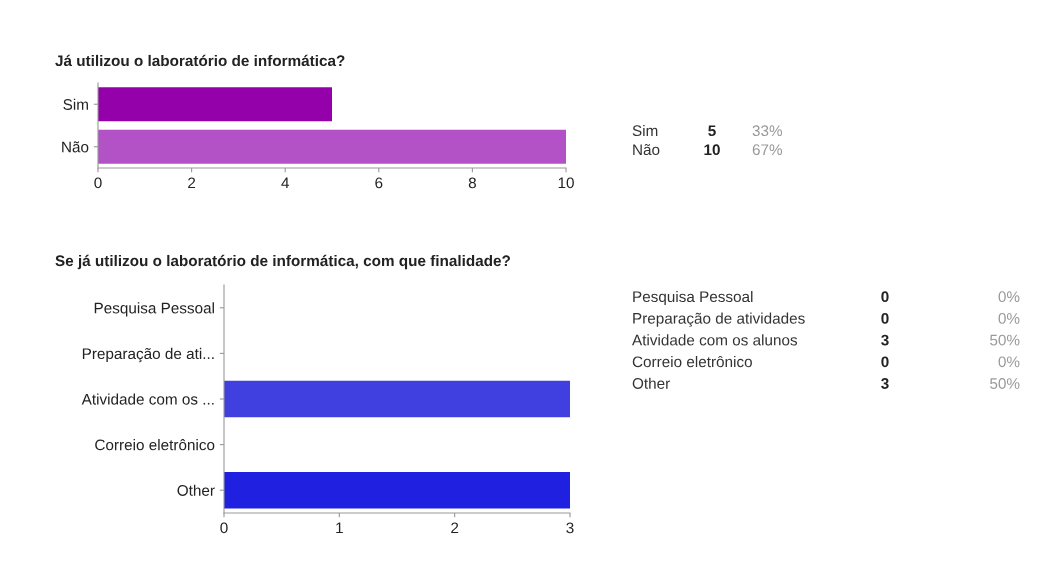  What do you see at coordinates (651, 383) in the screenshot?
I see `text: Other` at bounding box center [651, 383].